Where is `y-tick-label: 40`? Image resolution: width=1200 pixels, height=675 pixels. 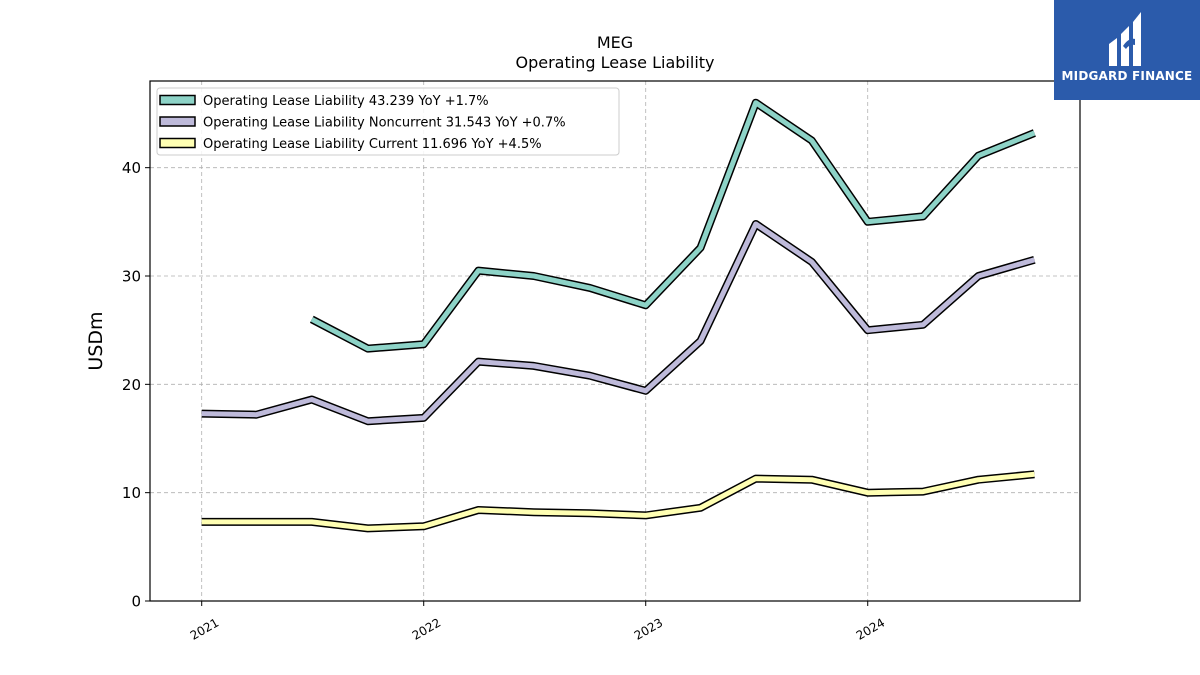 y-tick-label: 40 is located at coordinates (131, 168).